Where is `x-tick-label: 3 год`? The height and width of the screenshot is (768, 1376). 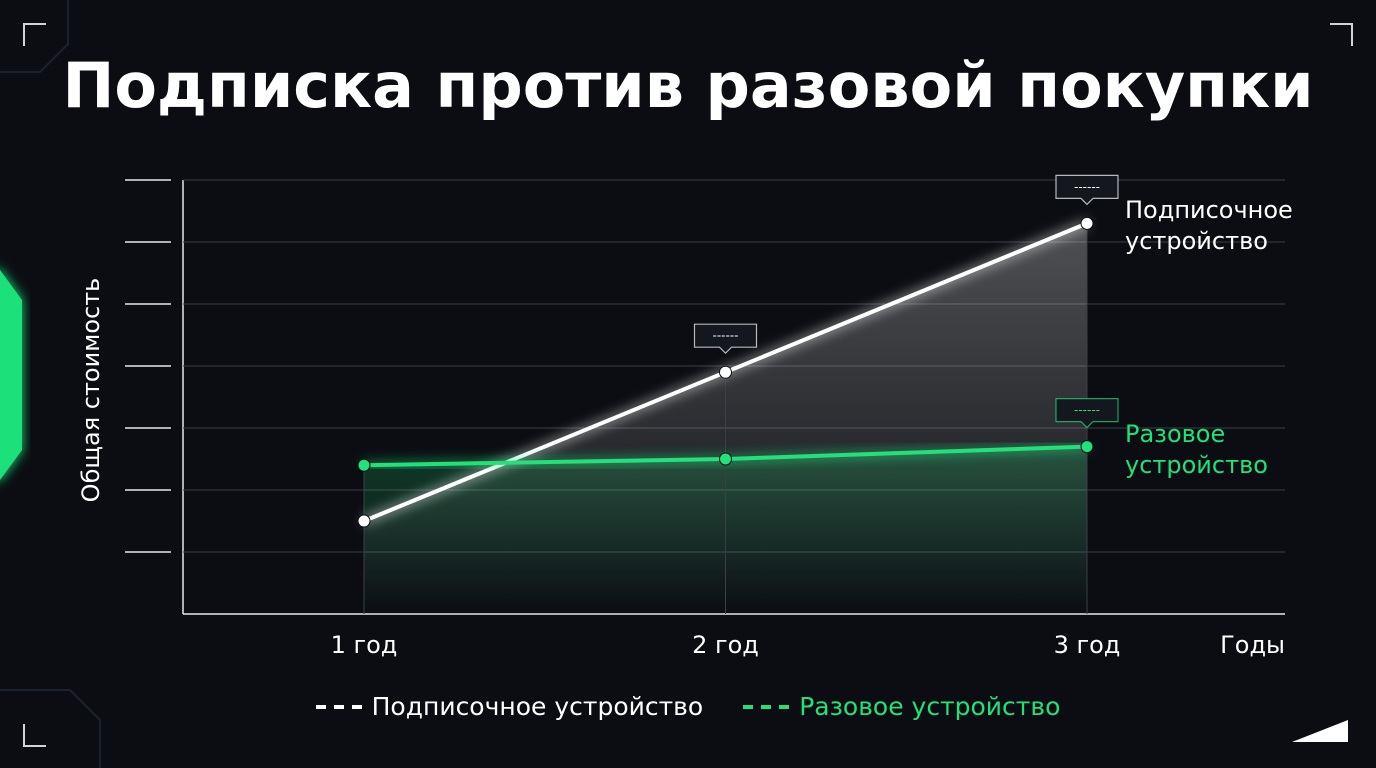 x-tick-label: 3 год is located at coordinates (1087, 645).